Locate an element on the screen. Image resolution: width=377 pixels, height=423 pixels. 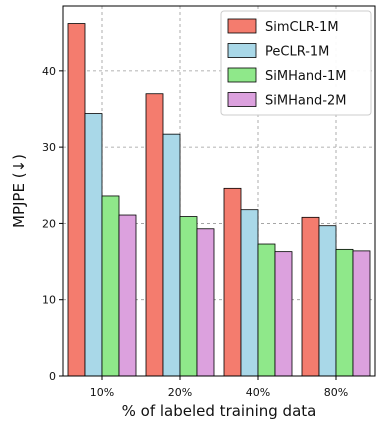
y-axis-label: MPJPE (↓) is located at coordinates (19, 191).